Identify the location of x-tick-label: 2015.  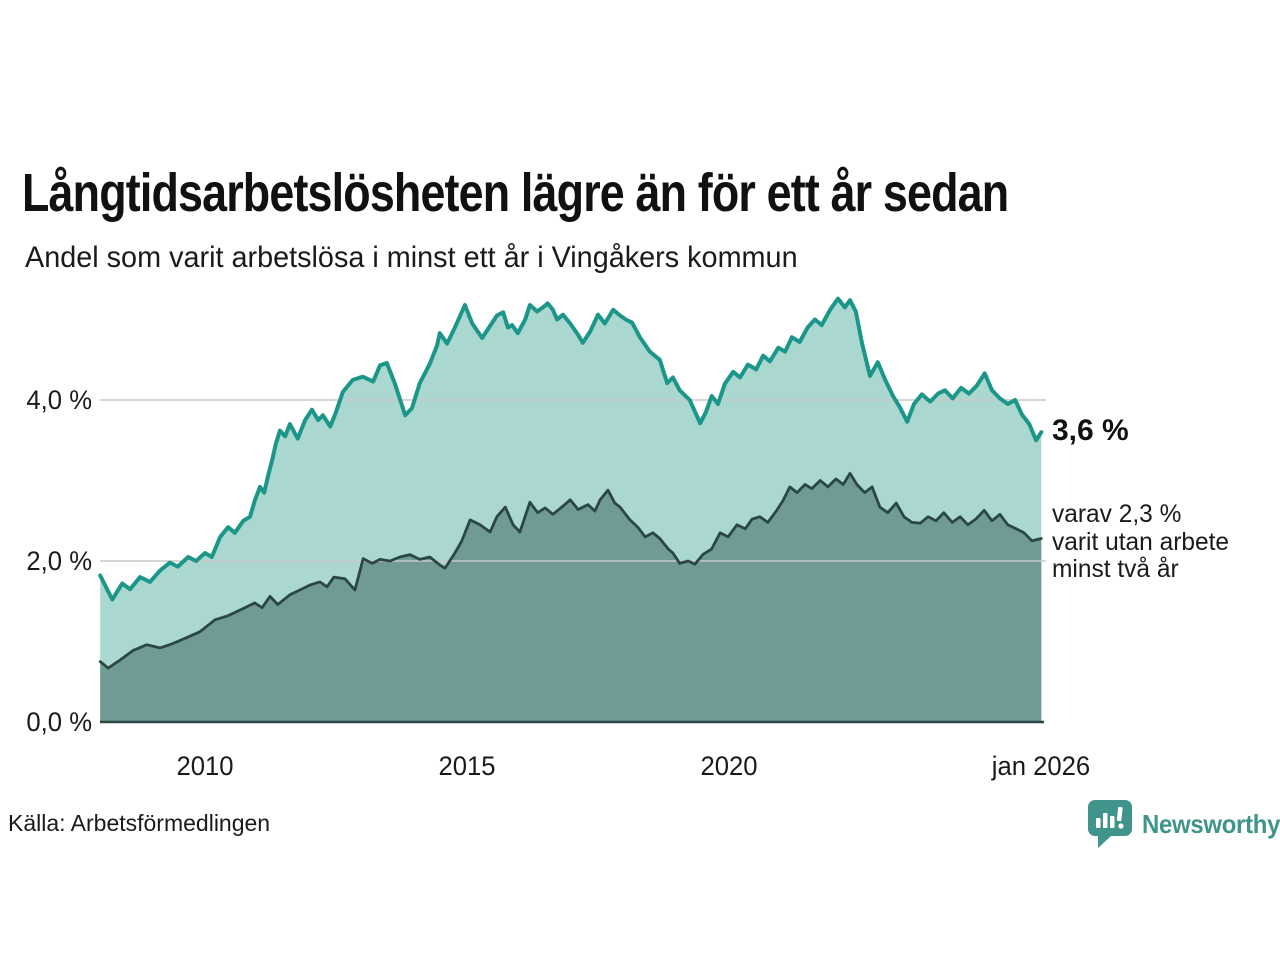
(467, 766).